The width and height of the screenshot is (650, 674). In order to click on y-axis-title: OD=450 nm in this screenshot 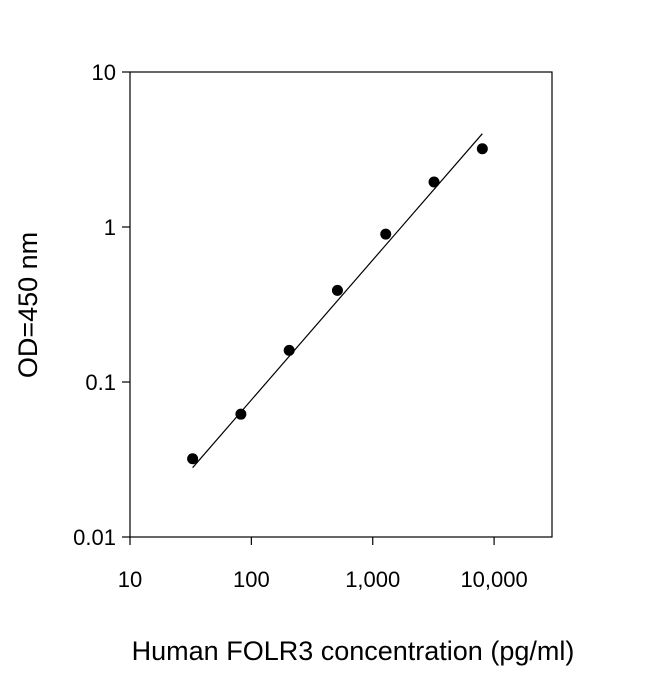, I will do `click(28, 305)`.